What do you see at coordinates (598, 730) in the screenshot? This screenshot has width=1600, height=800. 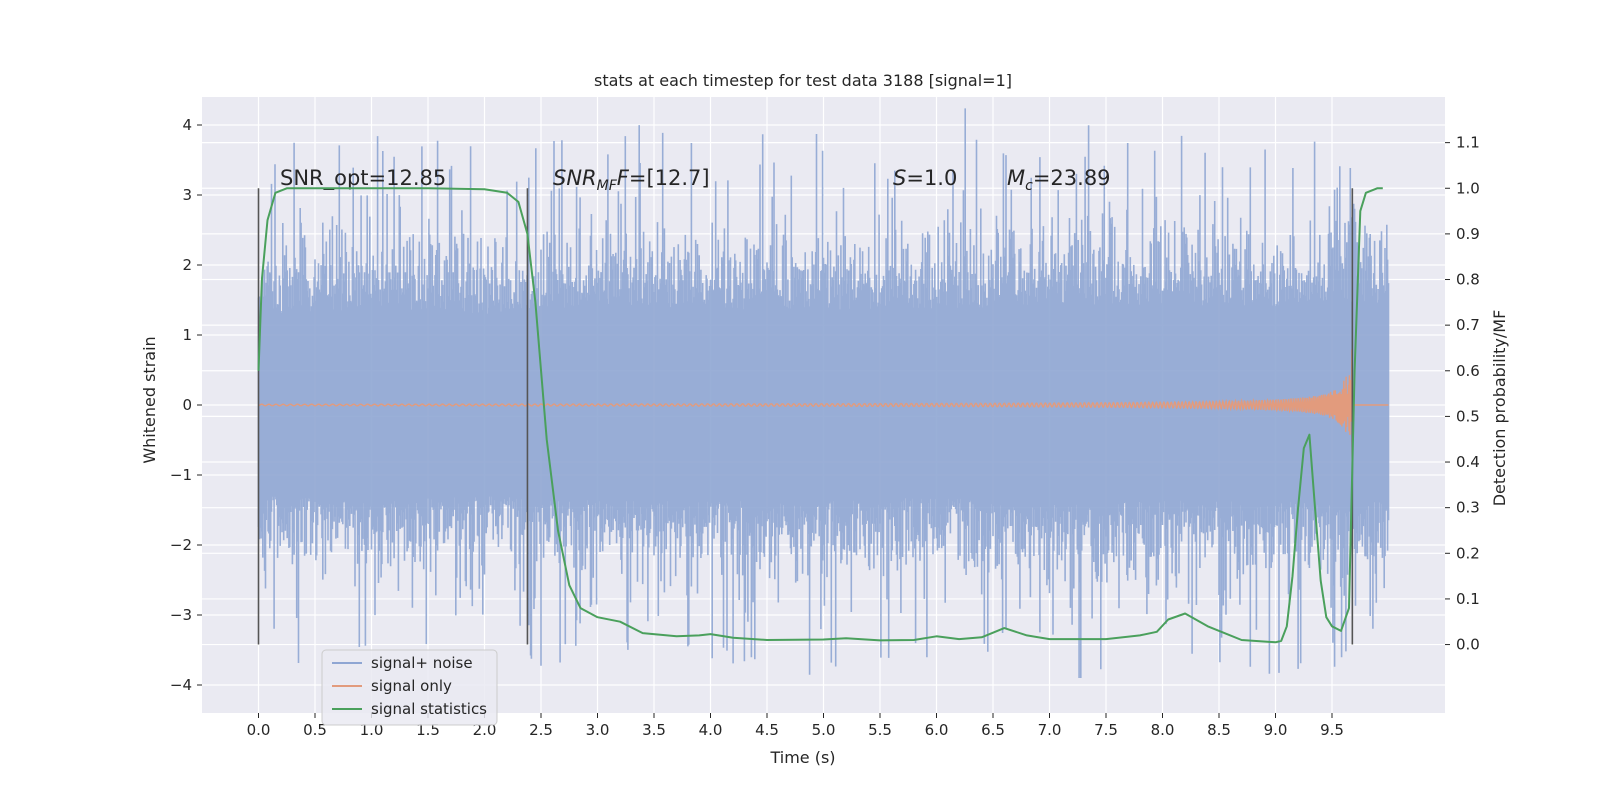 I see `x-tick-label: 3.0` at bounding box center [598, 730].